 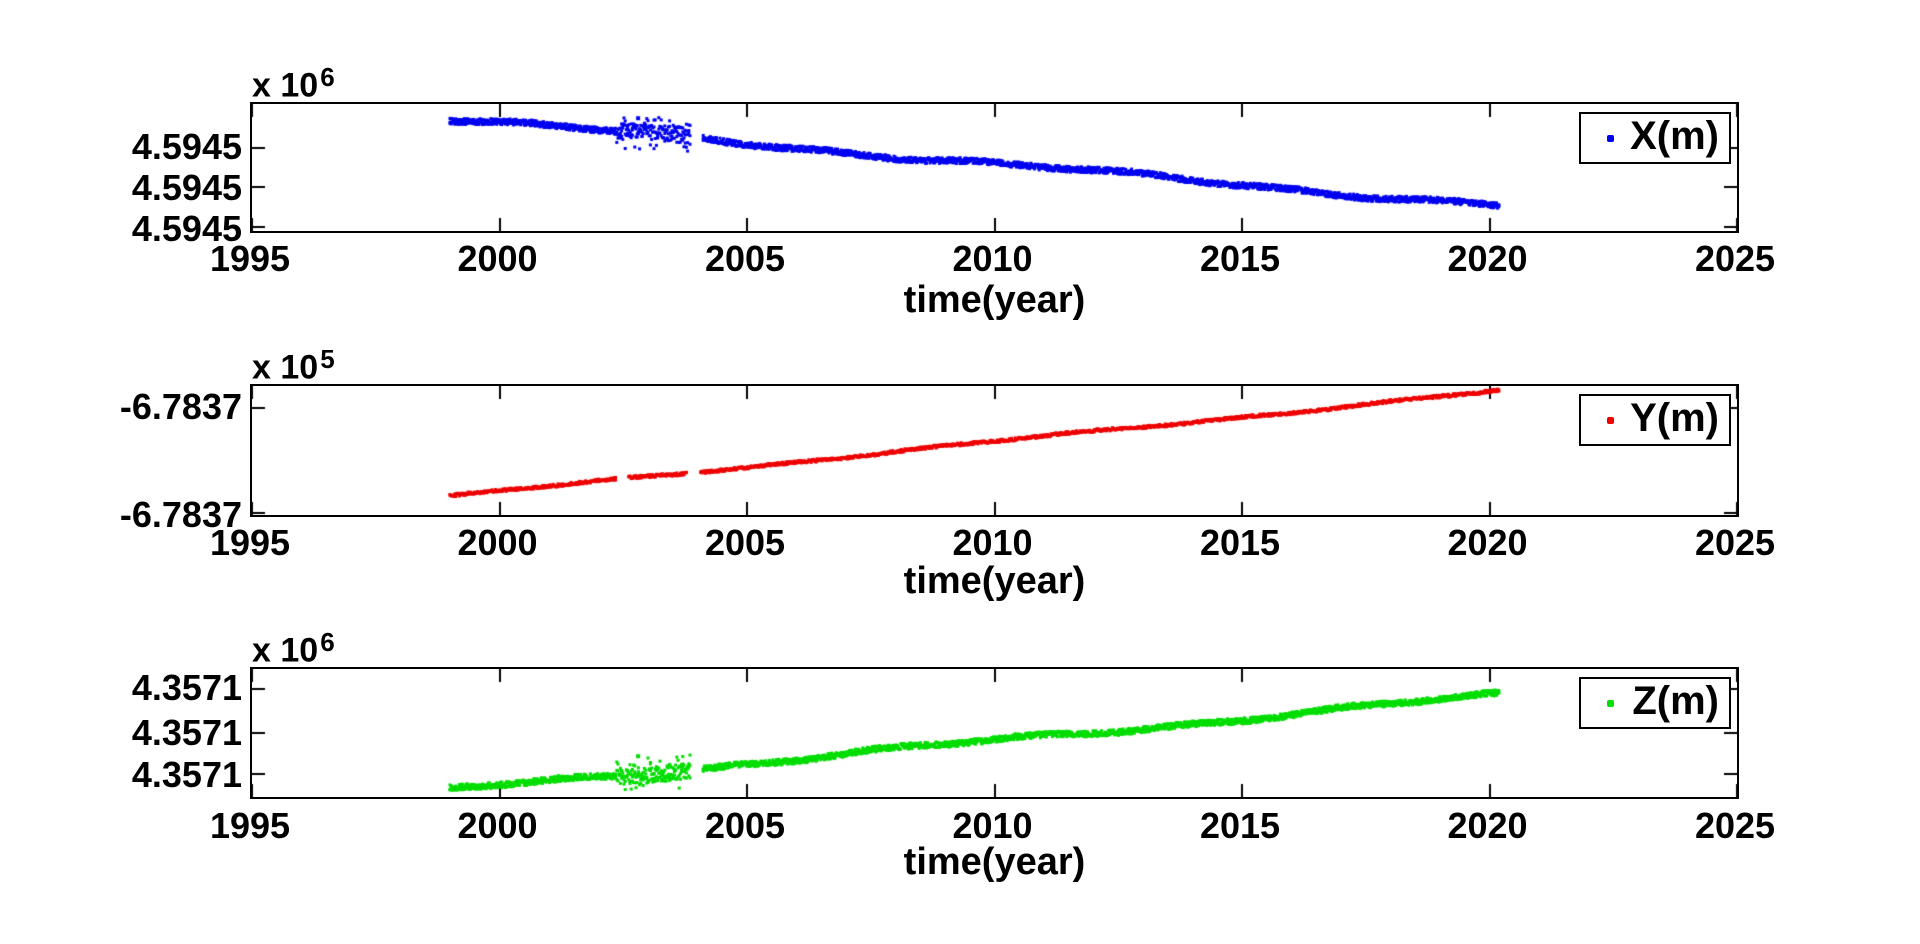 I want to click on legend-marker-z-icon, so click(x=1610, y=703).